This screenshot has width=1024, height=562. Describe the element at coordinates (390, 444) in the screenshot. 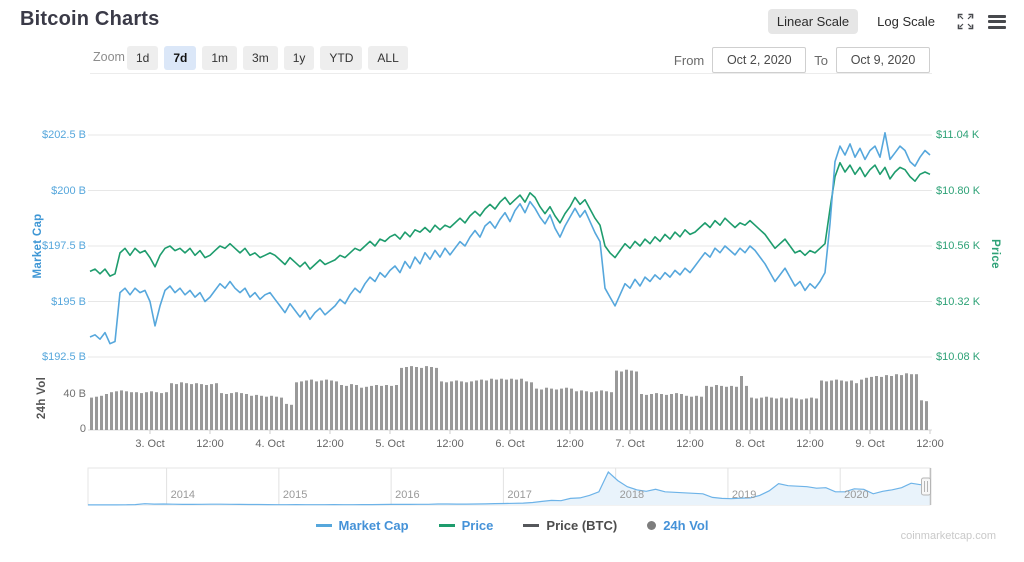

I see `x-axis-label: 5. Oct` at that location.